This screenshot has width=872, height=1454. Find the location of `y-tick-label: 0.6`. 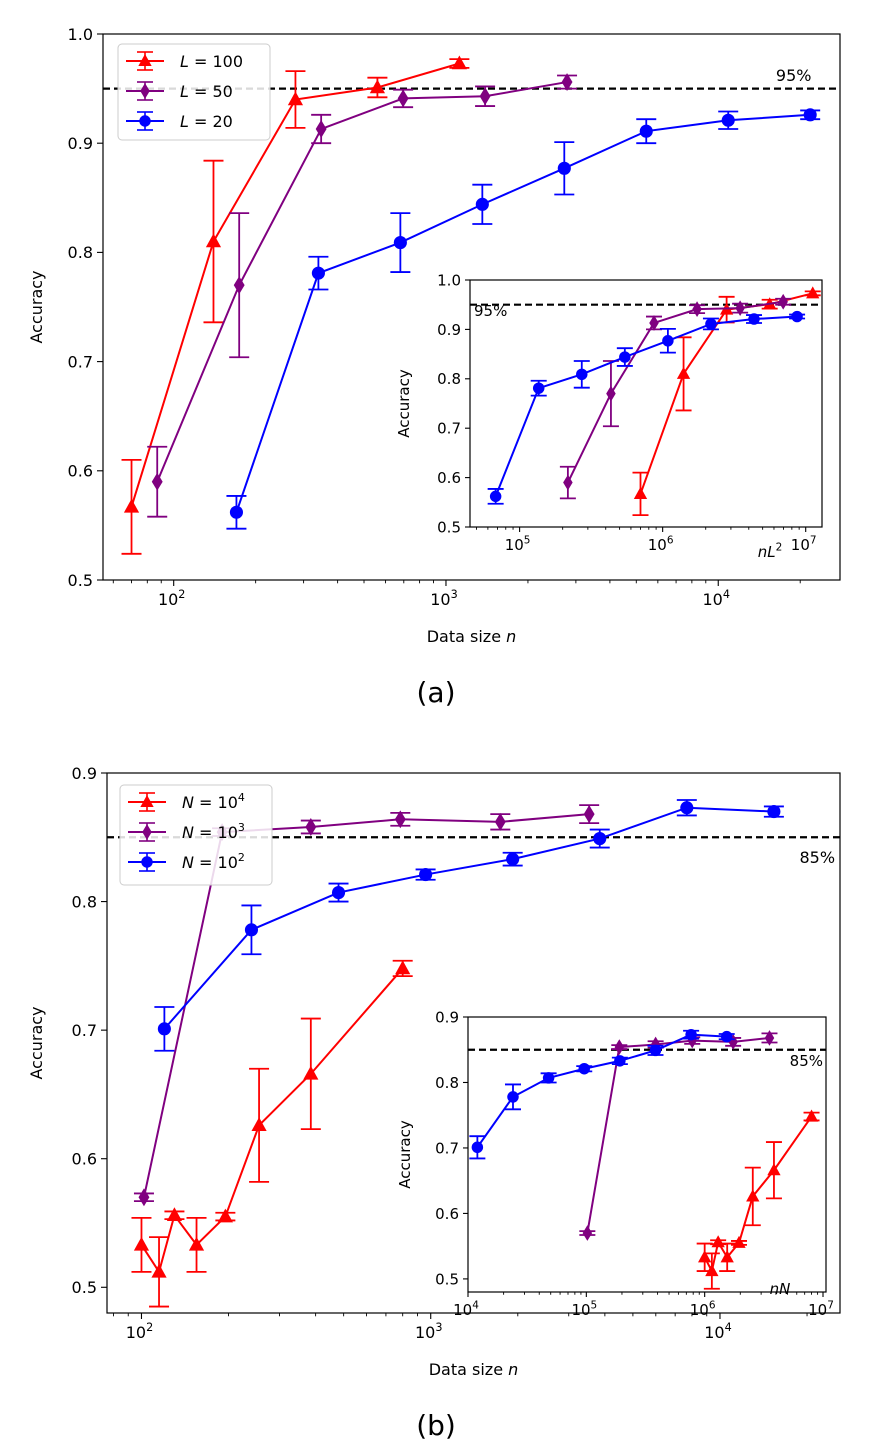

y-tick-label: 0.6 is located at coordinates (449, 478).